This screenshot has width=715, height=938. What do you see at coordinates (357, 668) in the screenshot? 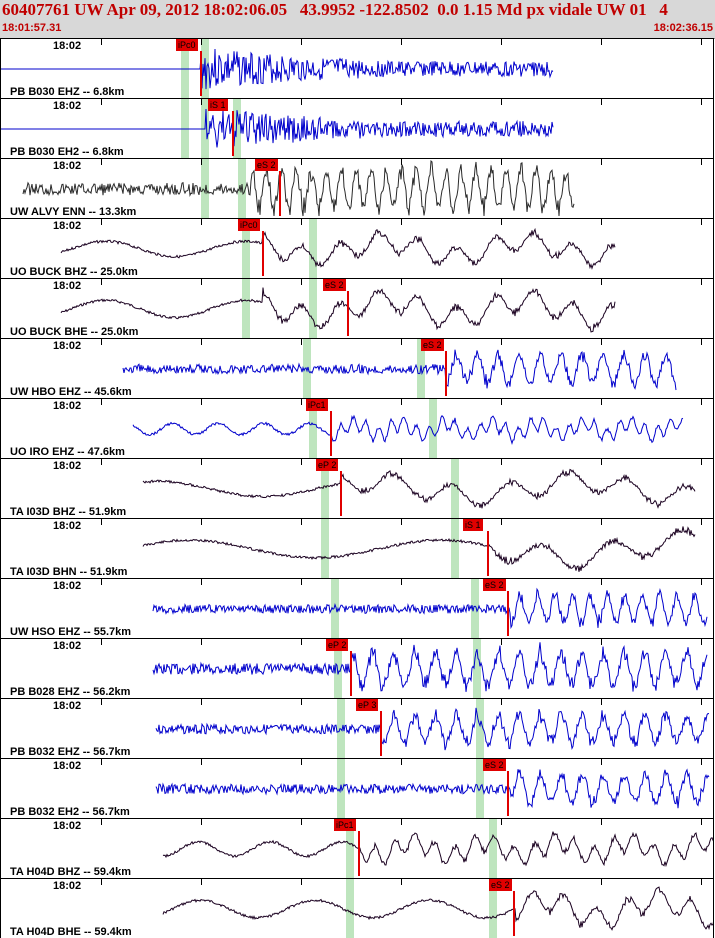
I see `trace-row: eP 2 18:02 PB B028 EHZ -- 56.2km` at bounding box center [357, 668].